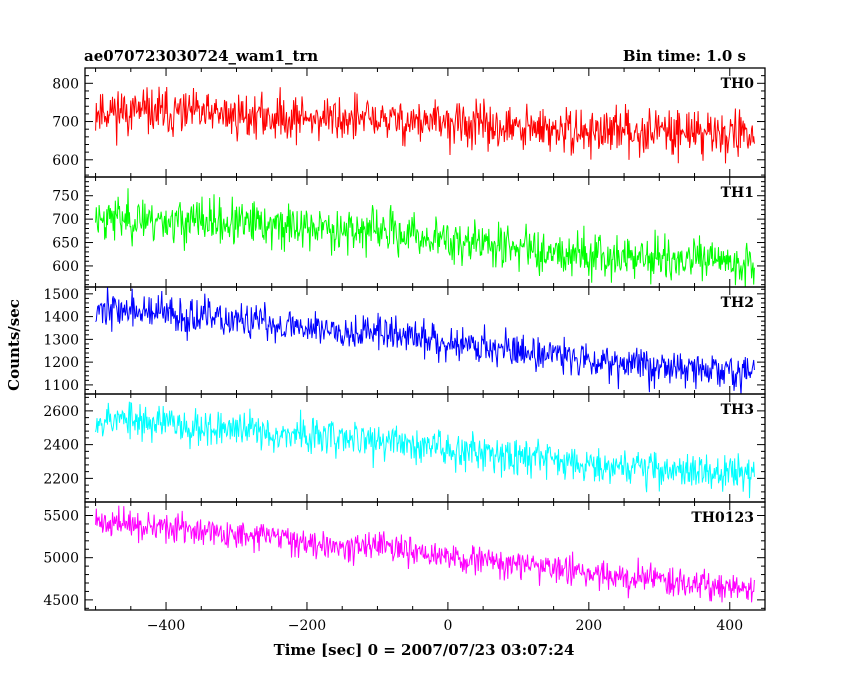 The width and height of the screenshot is (850, 680). Describe the element at coordinates (166, 626) in the screenshot. I see `x-tick-label: −400` at that location.